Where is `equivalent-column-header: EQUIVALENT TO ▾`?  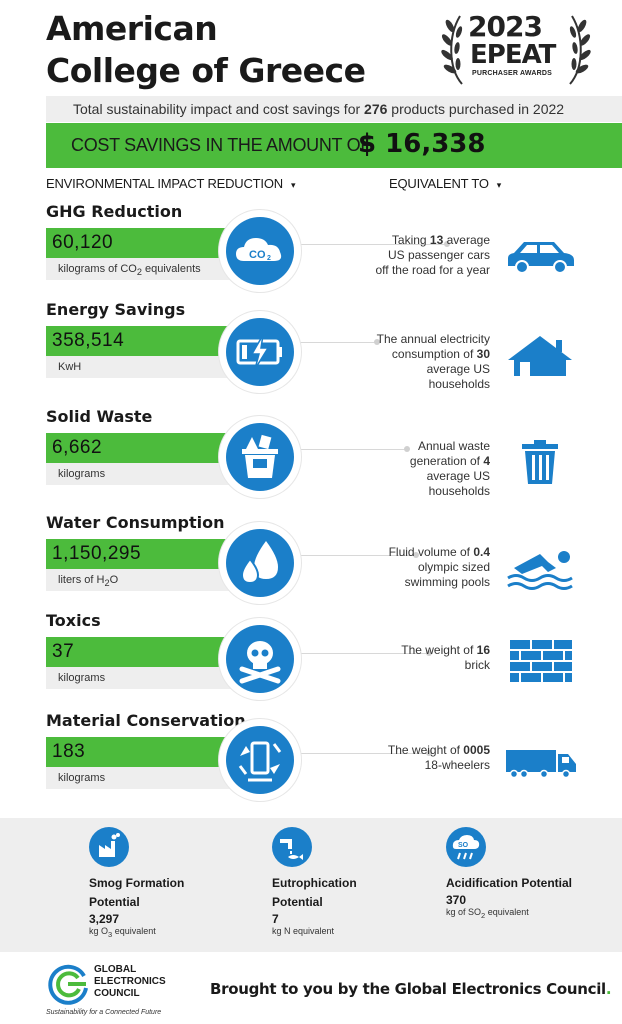
equivalent-column-header: EQUIVALENT TO ▾ is located at coordinates (445, 183).